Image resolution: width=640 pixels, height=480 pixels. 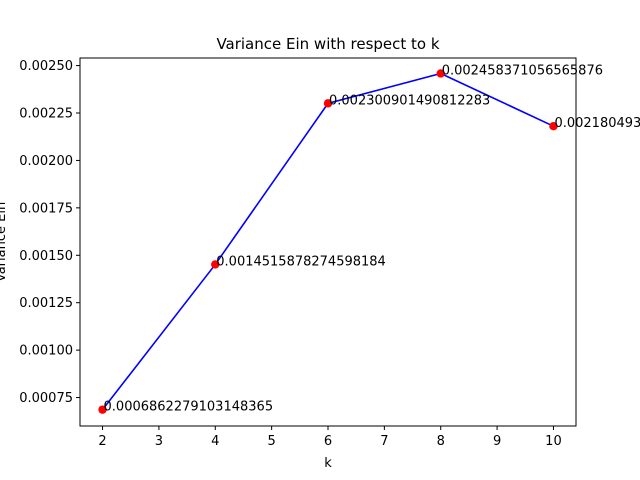 I want to click on x-tick-label: 2, so click(x=102, y=441).